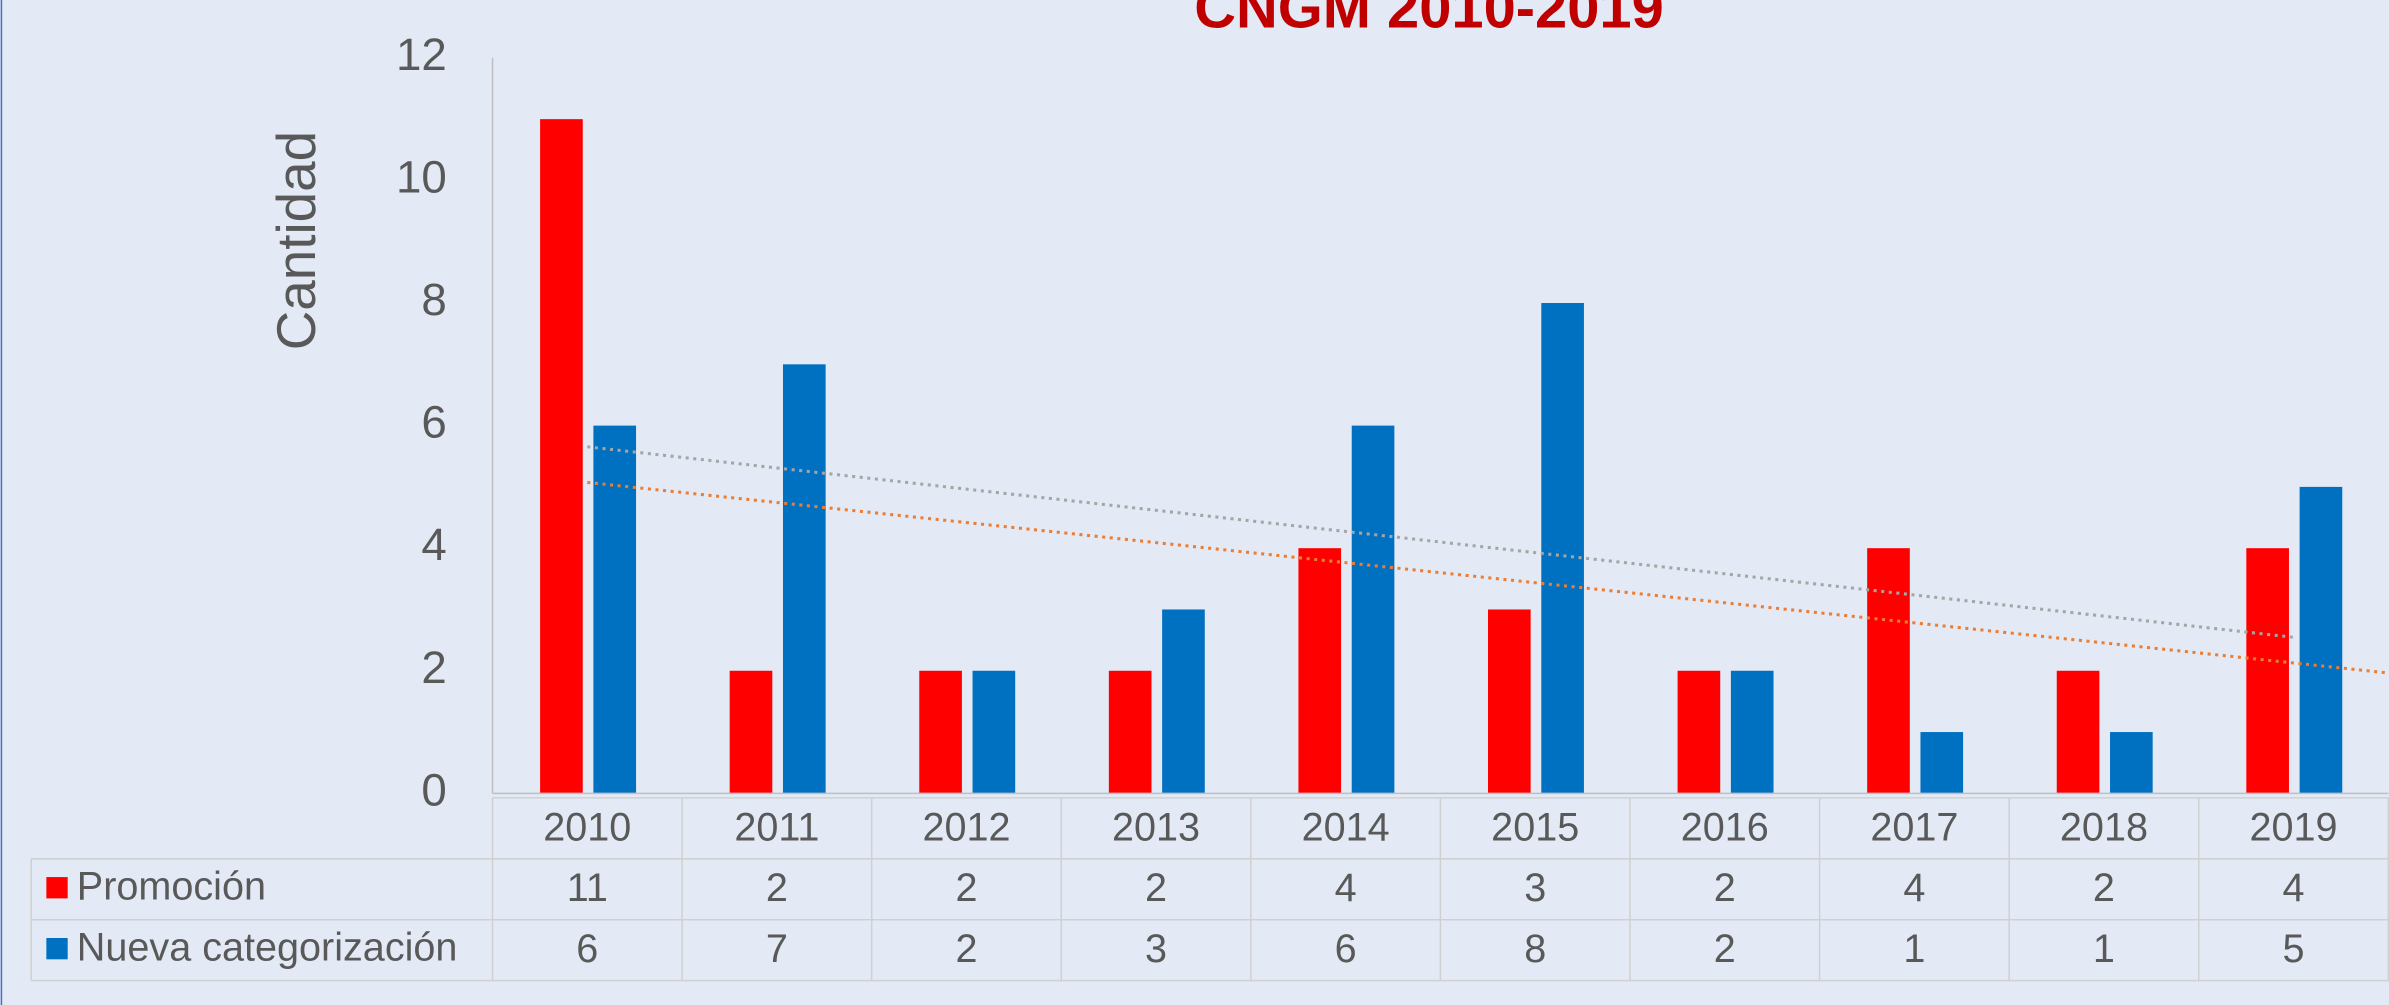 The width and height of the screenshot is (2389, 1005). Describe the element at coordinates (1488, 577) in the screenshot. I see `trendline` at that location.